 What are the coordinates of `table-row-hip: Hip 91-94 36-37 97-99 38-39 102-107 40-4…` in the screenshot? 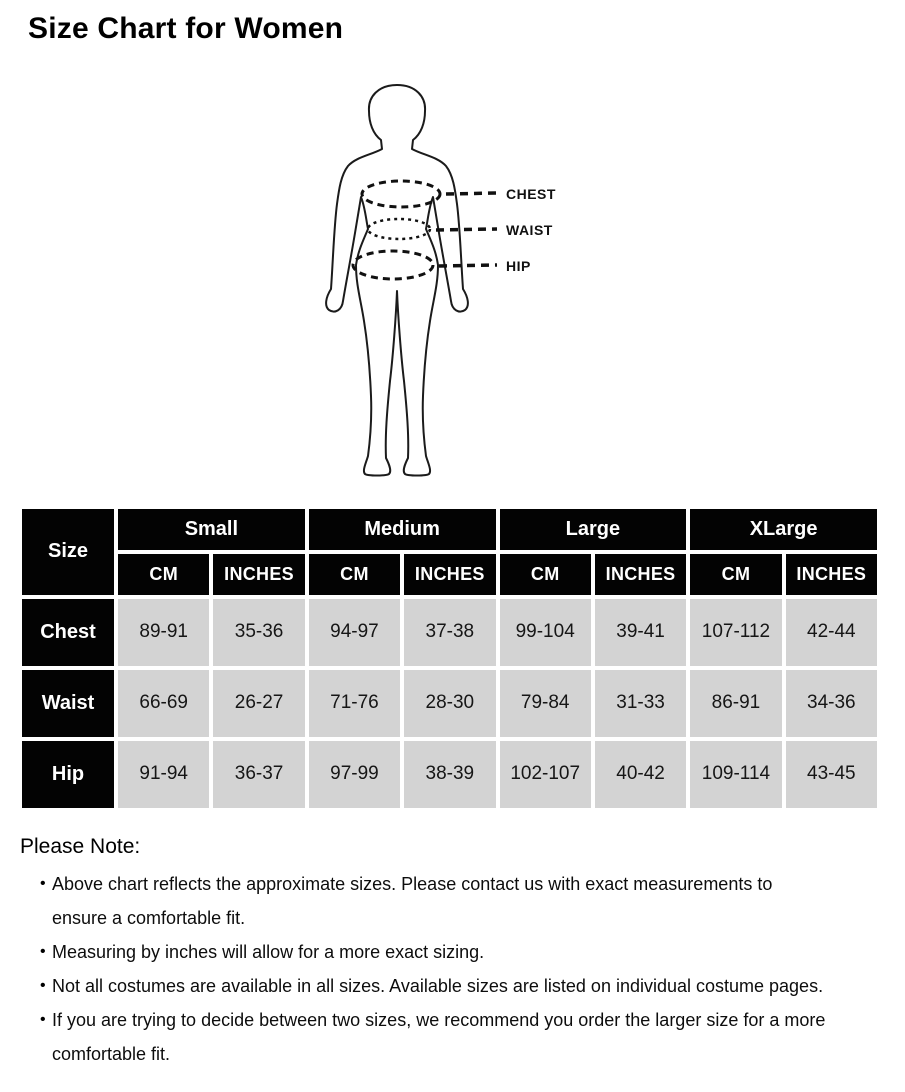 It's located at (449, 774).